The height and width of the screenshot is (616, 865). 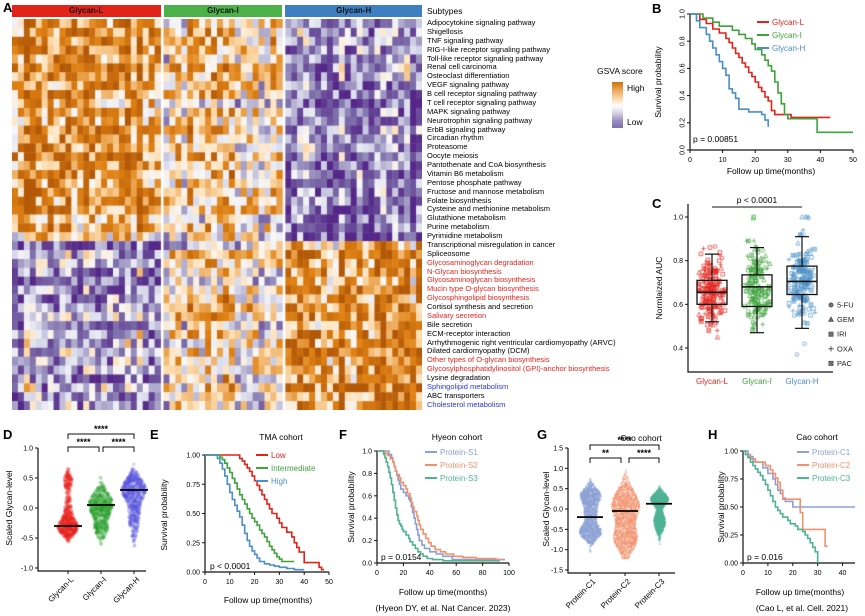 What do you see at coordinates (351, 507) in the screenshot?
I see `panel-f-ylabel: Survival probability` at bounding box center [351, 507].